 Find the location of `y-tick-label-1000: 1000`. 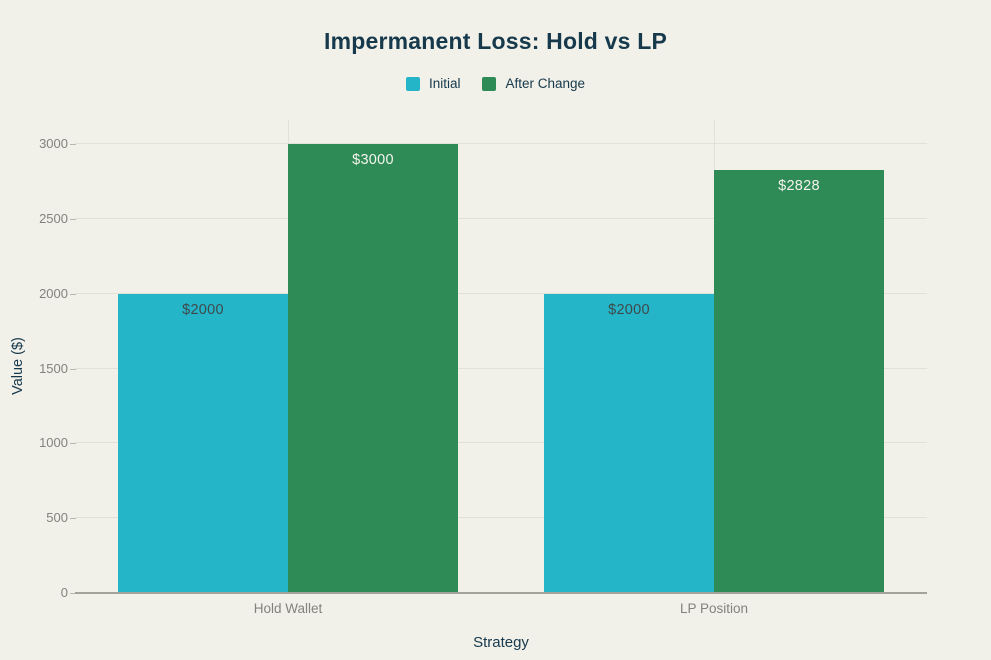

y-tick-label-1000: 1000 is located at coordinates (53, 443).